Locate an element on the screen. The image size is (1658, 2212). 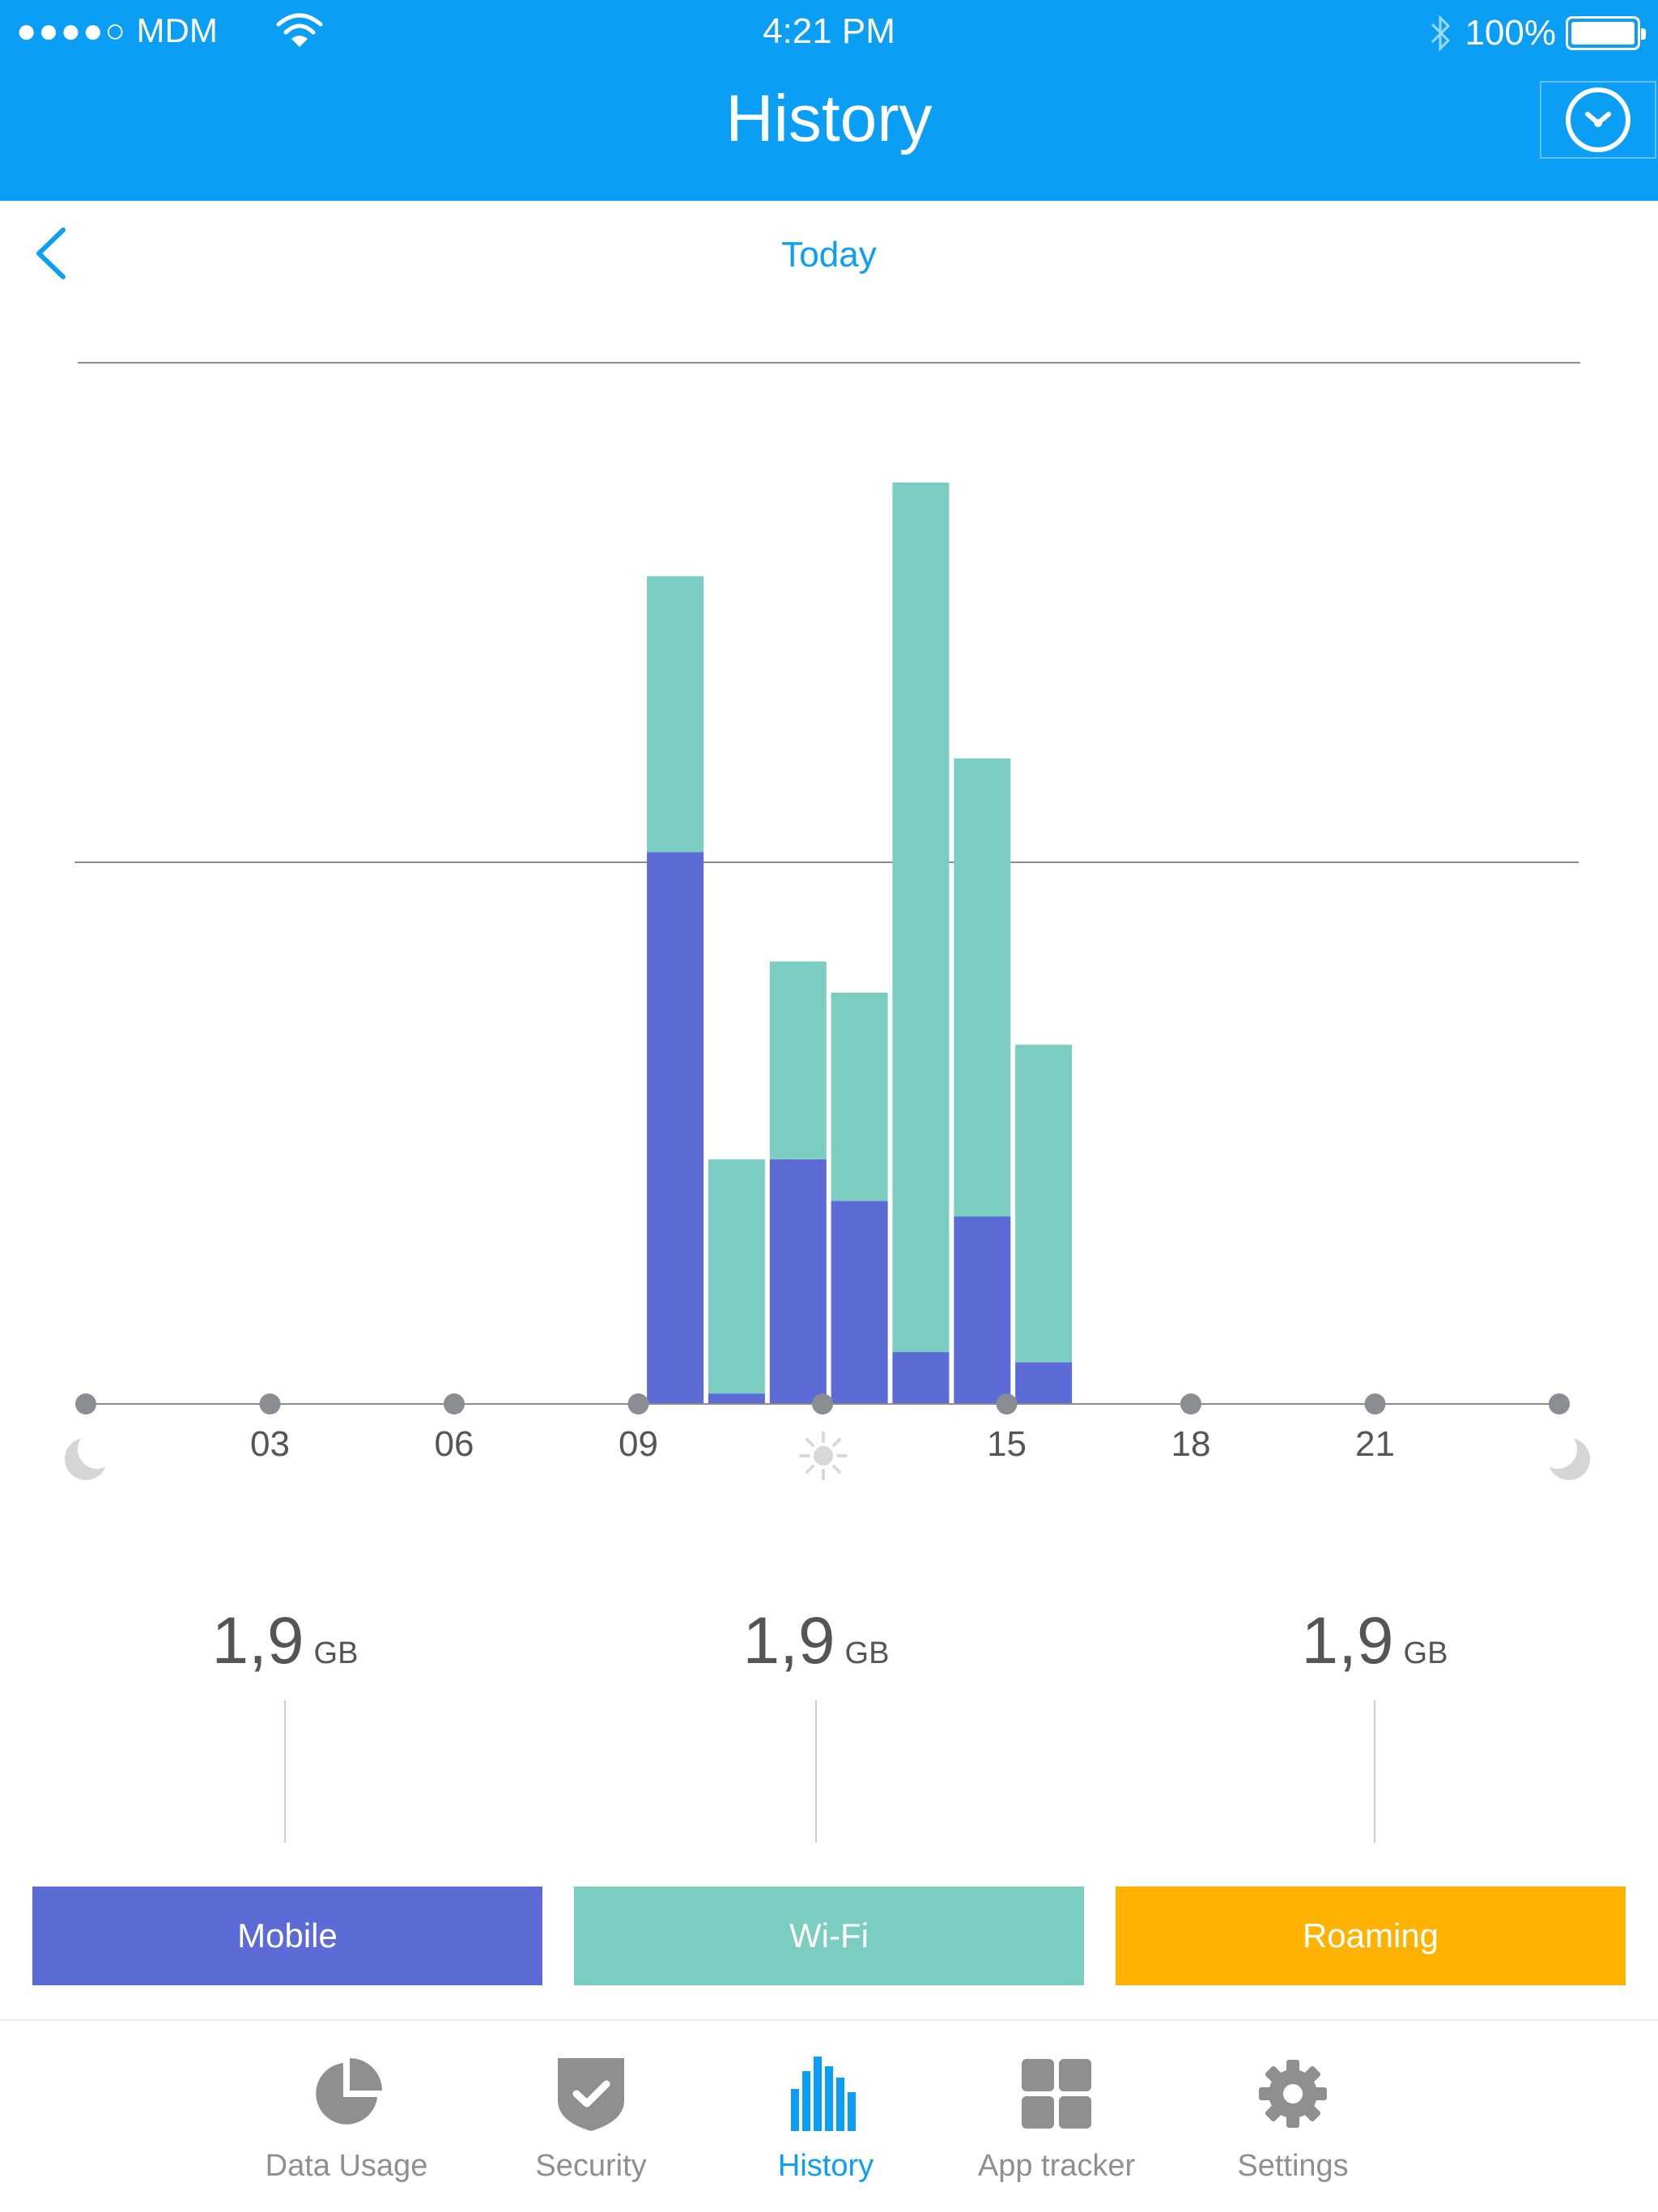
tab-label: History is located at coordinates (825, 2166).